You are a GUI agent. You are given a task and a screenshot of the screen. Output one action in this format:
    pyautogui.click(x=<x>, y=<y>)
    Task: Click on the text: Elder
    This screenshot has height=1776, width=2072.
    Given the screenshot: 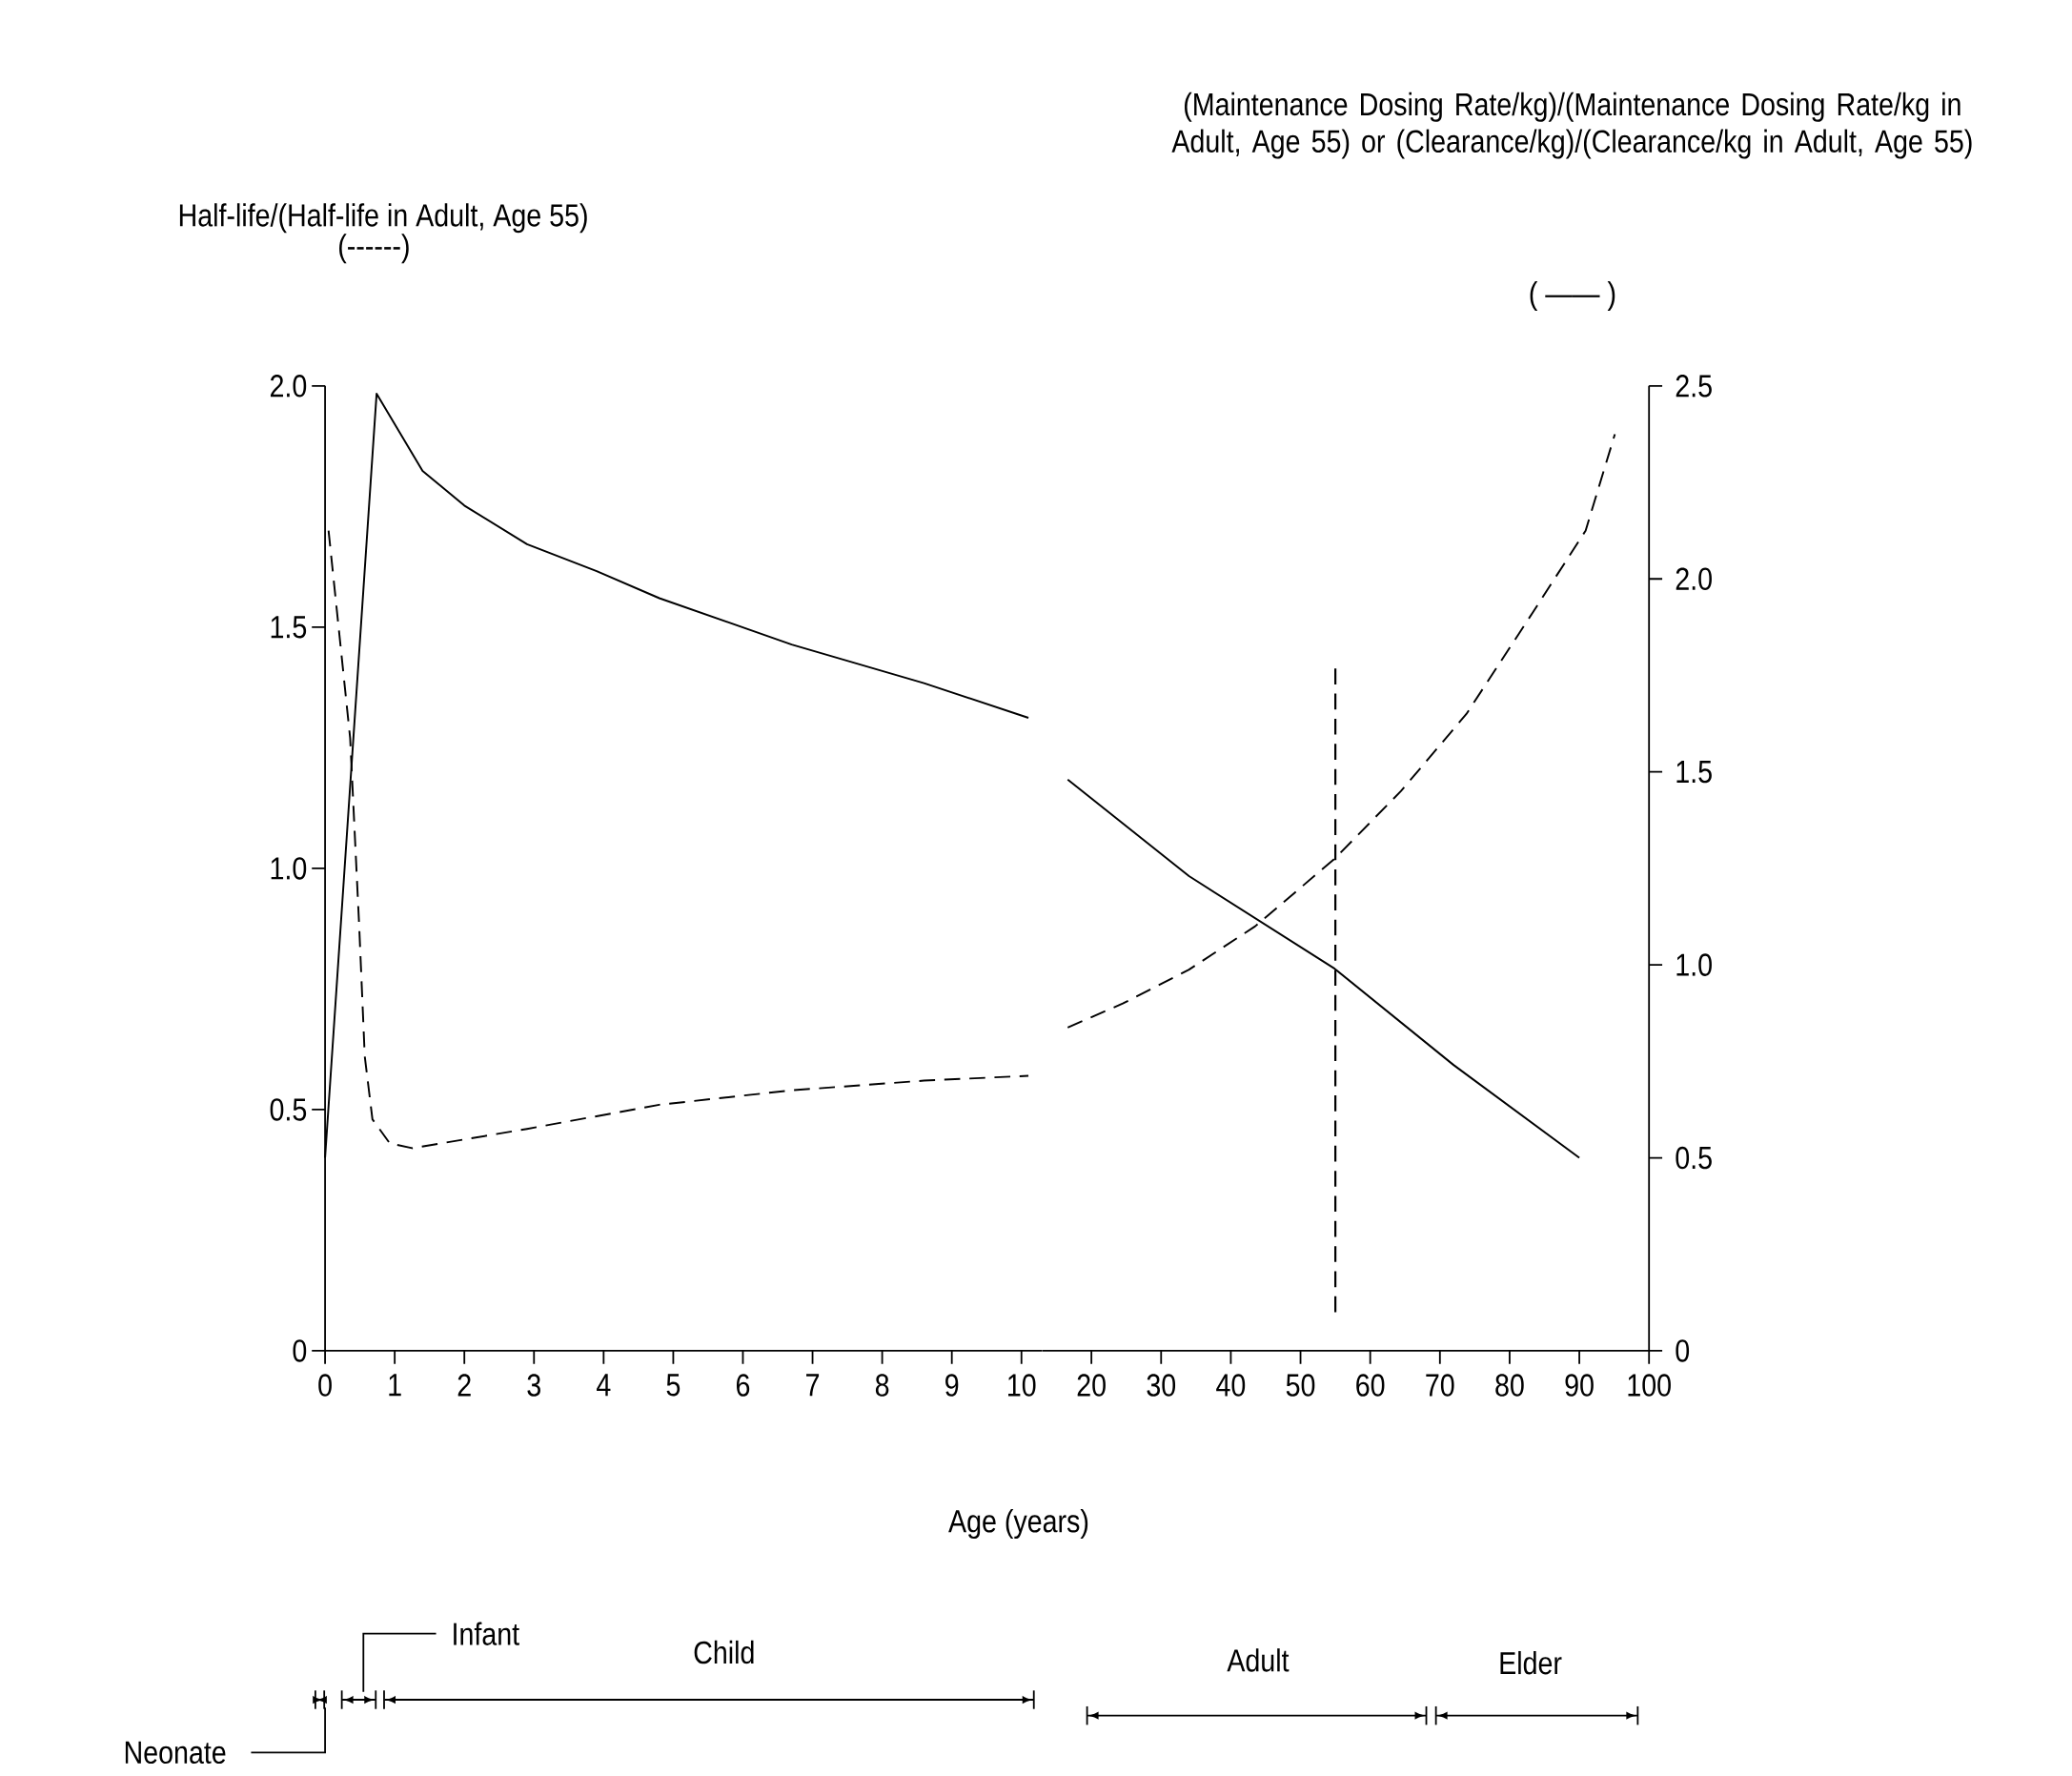 What is the action you would take?
    pyautogui.click(x=1531, y=1662)
    